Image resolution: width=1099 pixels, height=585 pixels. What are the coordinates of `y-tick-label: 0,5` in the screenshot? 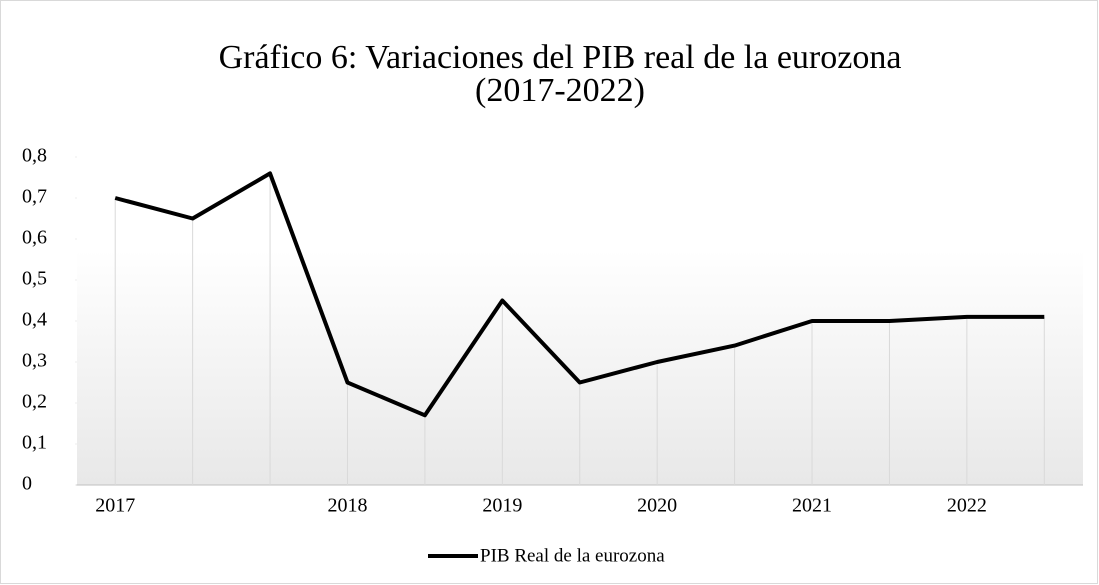 It's located at (34, 279).